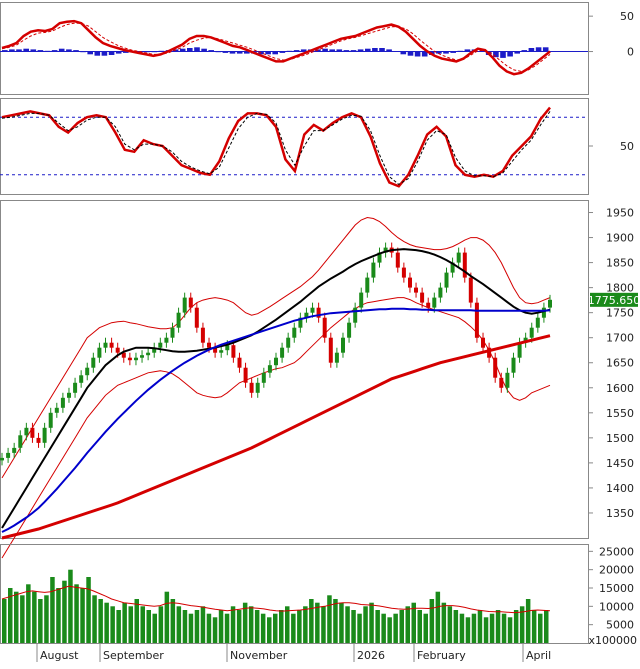 The height and width of the screenshot is (669, 640). I want to click on x-label-1: September, so click(133, 655).